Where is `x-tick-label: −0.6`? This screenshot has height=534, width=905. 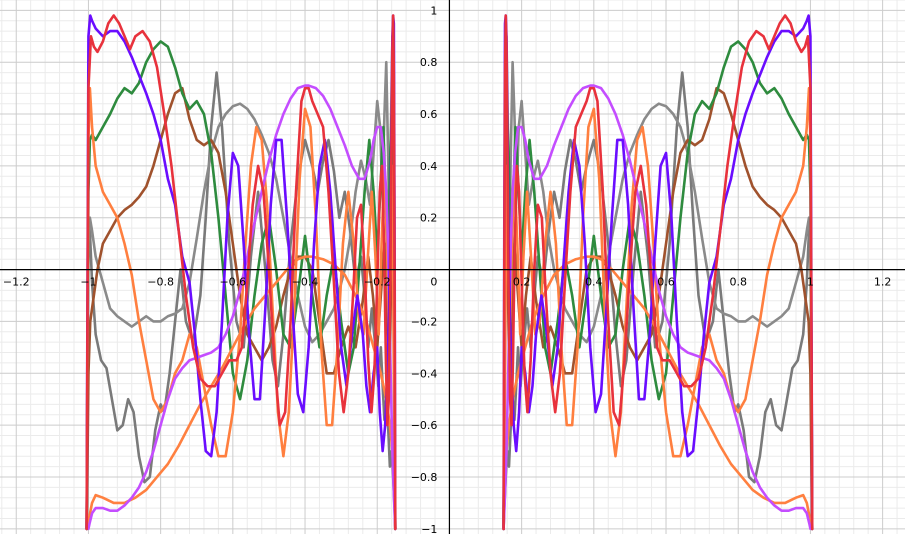
x-tick-label: −0.6 is located at coordinates (232, 282).